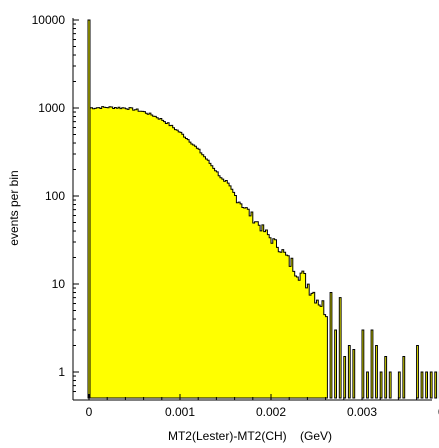  What do you see at coordinates (59, 284) in the screenshot?
I see `y-tick-label: 10` at bounding box center [59, 284].